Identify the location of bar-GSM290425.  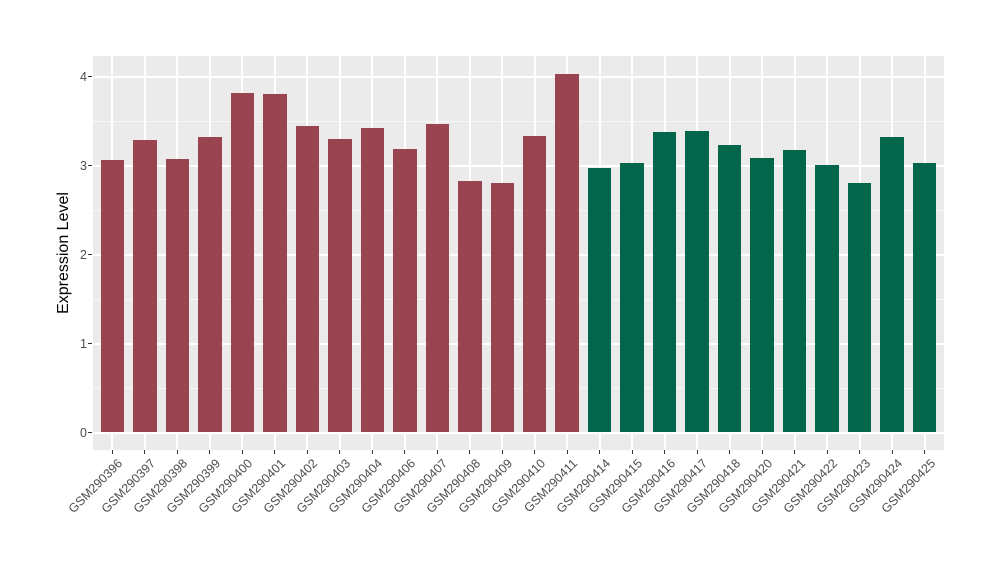
(924, 298).